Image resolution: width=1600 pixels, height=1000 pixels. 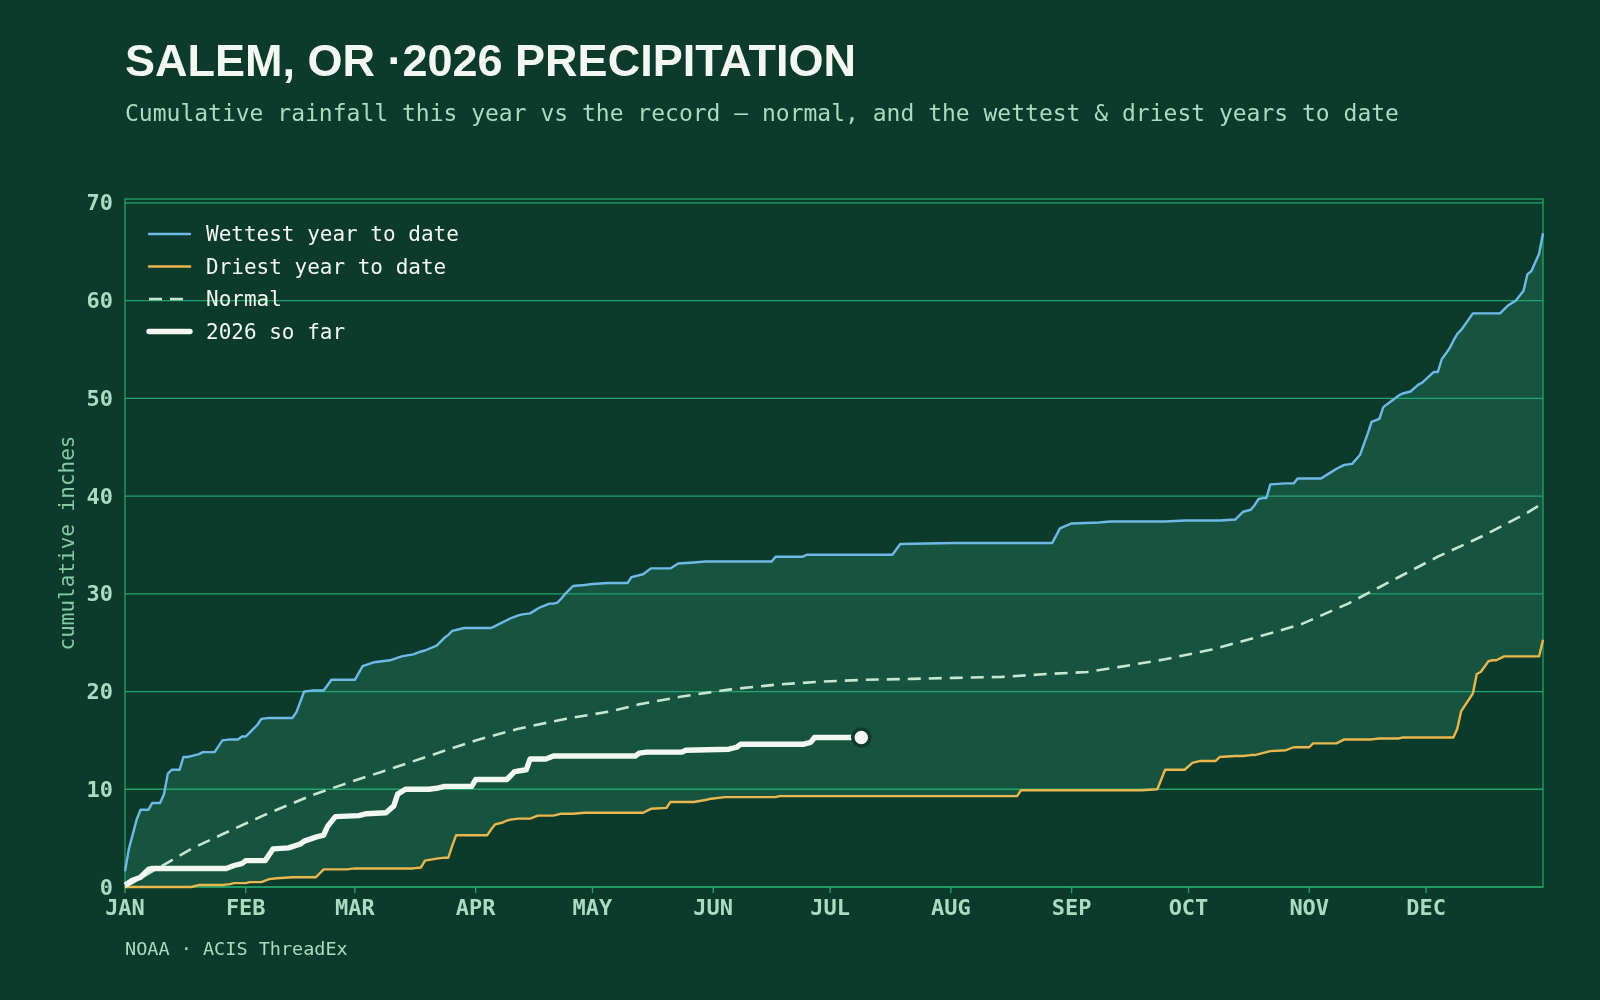 I want to click on y-tick-label: 60, so click(x=99, y=301).